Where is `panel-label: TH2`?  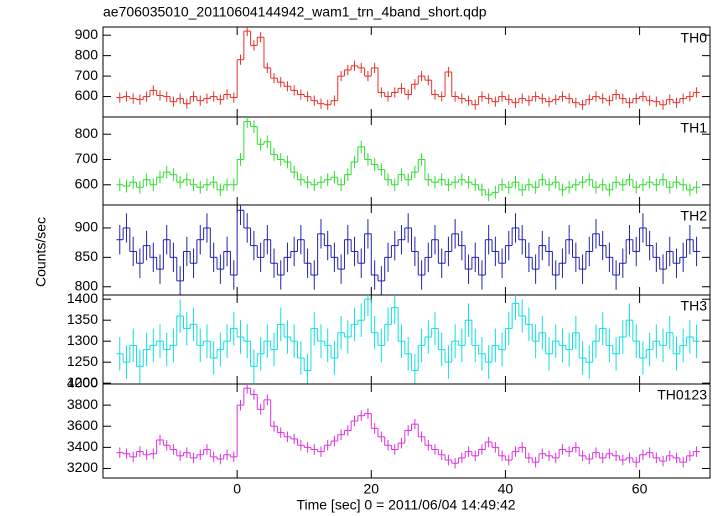
panel-label: TH2 is located at coordinates (694, 216).